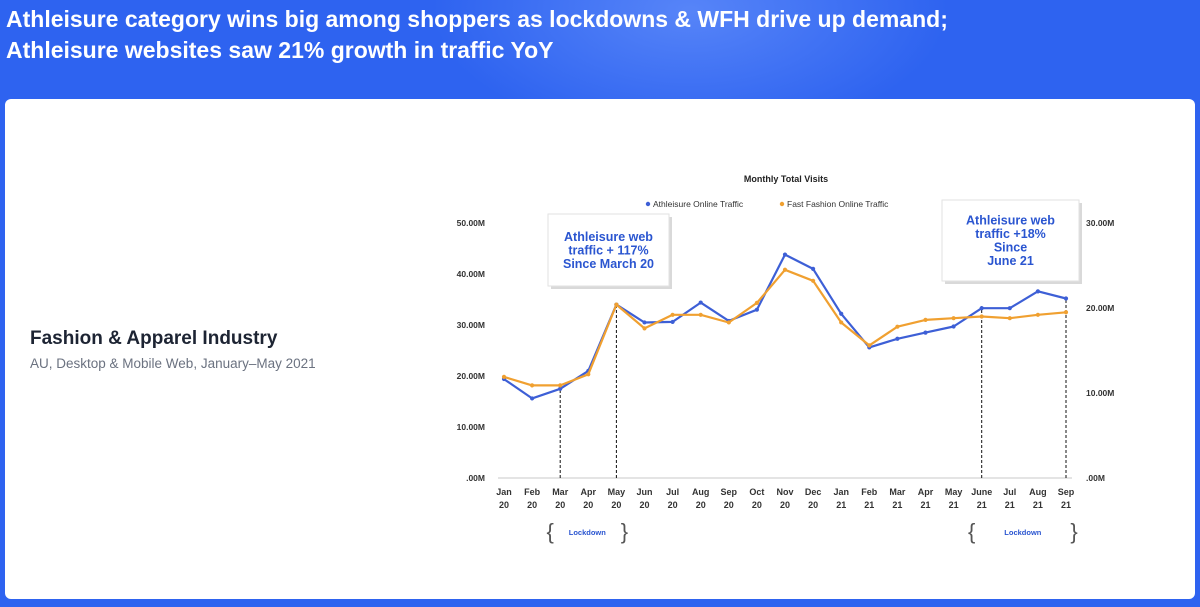 The width and height of the screenshot is (1200, 607). What do you see at coordinates (471, 427) in the screenshot?
I see `left-axis-tick-label: 10.00M` at bounding box center [471, 427].